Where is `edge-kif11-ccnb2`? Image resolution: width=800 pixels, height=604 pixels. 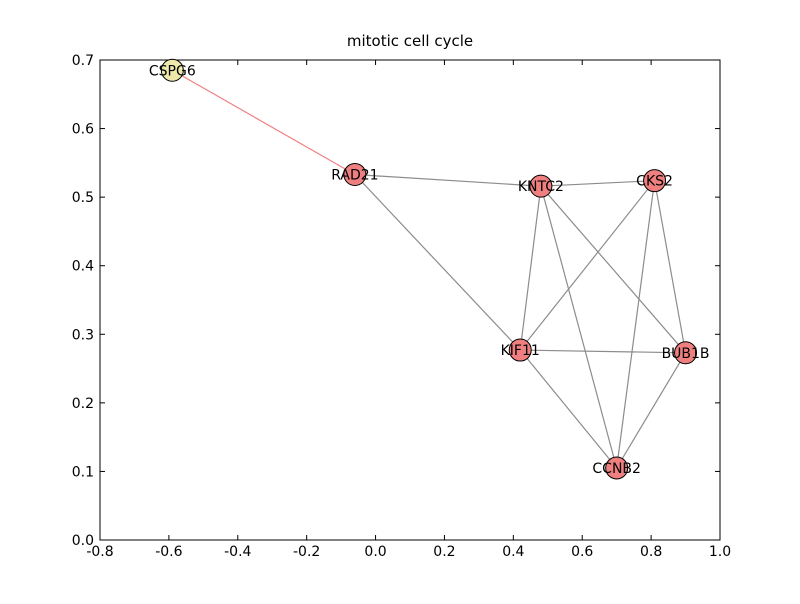 edge-kif11-ccnb2 is located at coordinates (568, 409).